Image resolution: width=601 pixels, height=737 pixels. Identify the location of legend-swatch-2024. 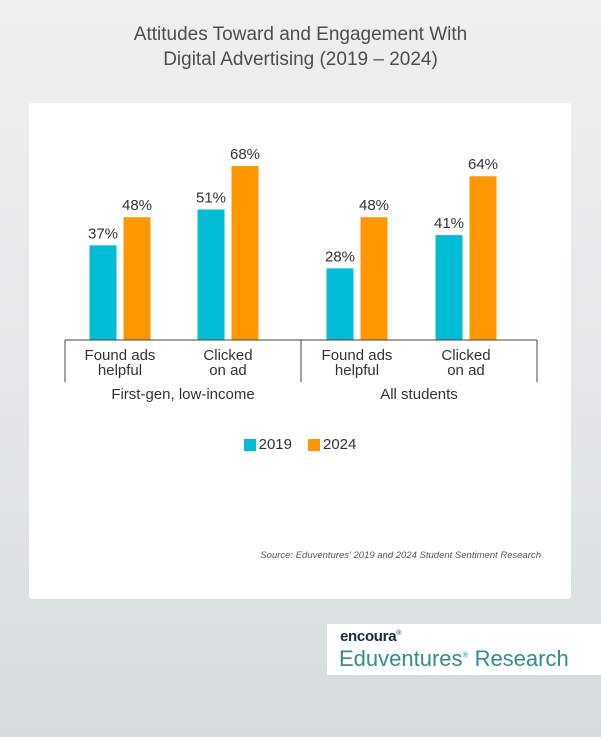
(314, 444).